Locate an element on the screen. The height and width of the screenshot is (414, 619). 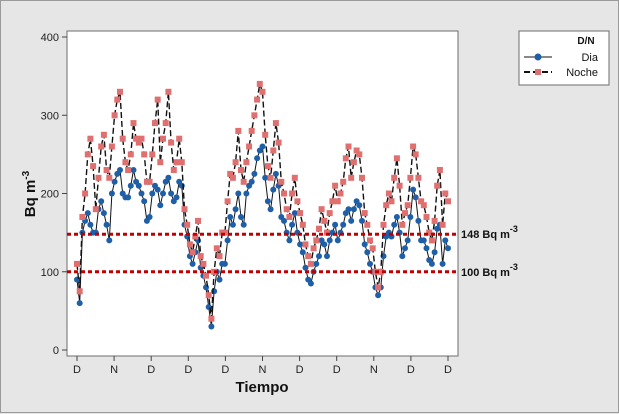
y-tick-label-200: 200 is located at coordinates (50, 195).